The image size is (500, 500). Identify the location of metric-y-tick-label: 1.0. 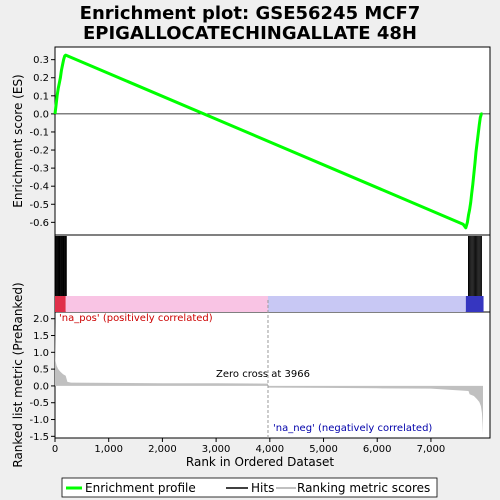
(41, 353).